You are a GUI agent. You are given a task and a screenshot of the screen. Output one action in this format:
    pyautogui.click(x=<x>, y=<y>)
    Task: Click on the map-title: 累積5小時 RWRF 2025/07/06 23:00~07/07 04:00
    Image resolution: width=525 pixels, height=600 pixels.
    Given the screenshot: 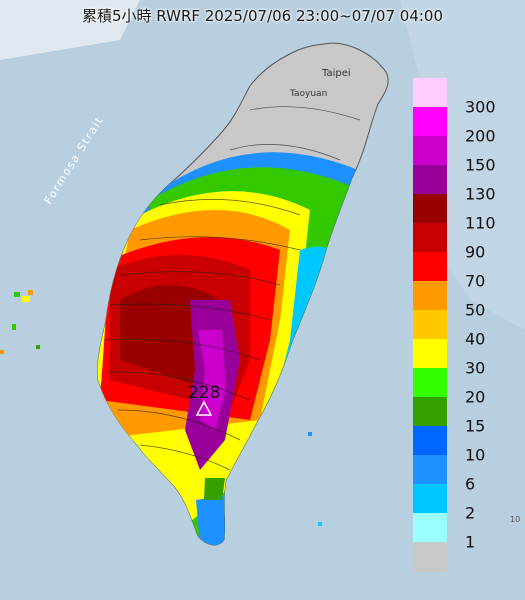 What is the action you would take?
    pyautogui.click(x=262, y=16)
    